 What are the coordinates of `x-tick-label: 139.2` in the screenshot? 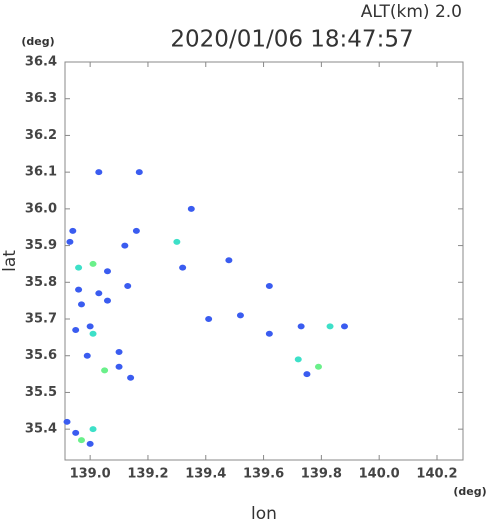 It's located at (147, 474).